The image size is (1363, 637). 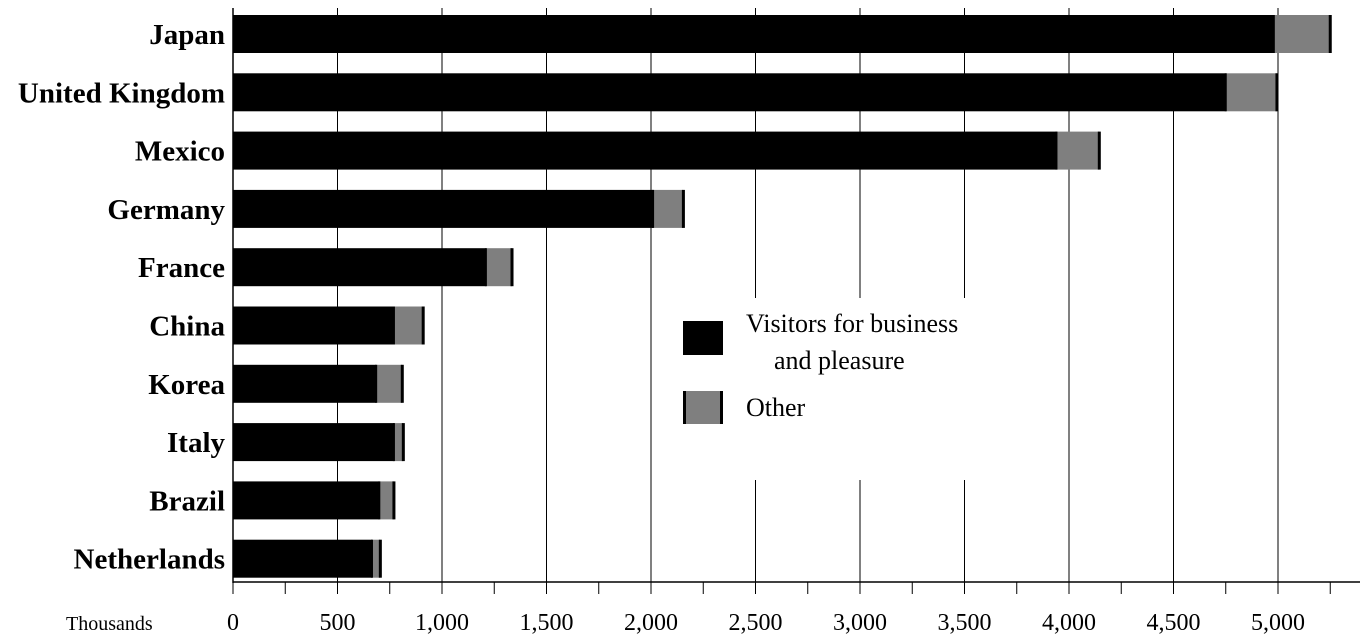 I want to click on category-label: Netherlands, so click(x=149, y=560).